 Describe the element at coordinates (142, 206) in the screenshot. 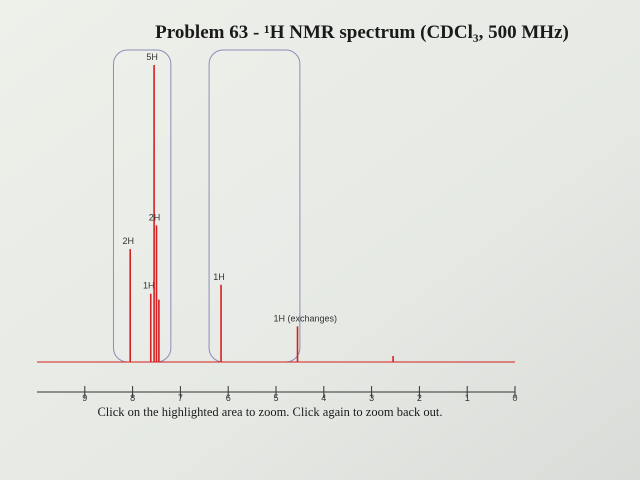

I see `zoom-region` at that location.